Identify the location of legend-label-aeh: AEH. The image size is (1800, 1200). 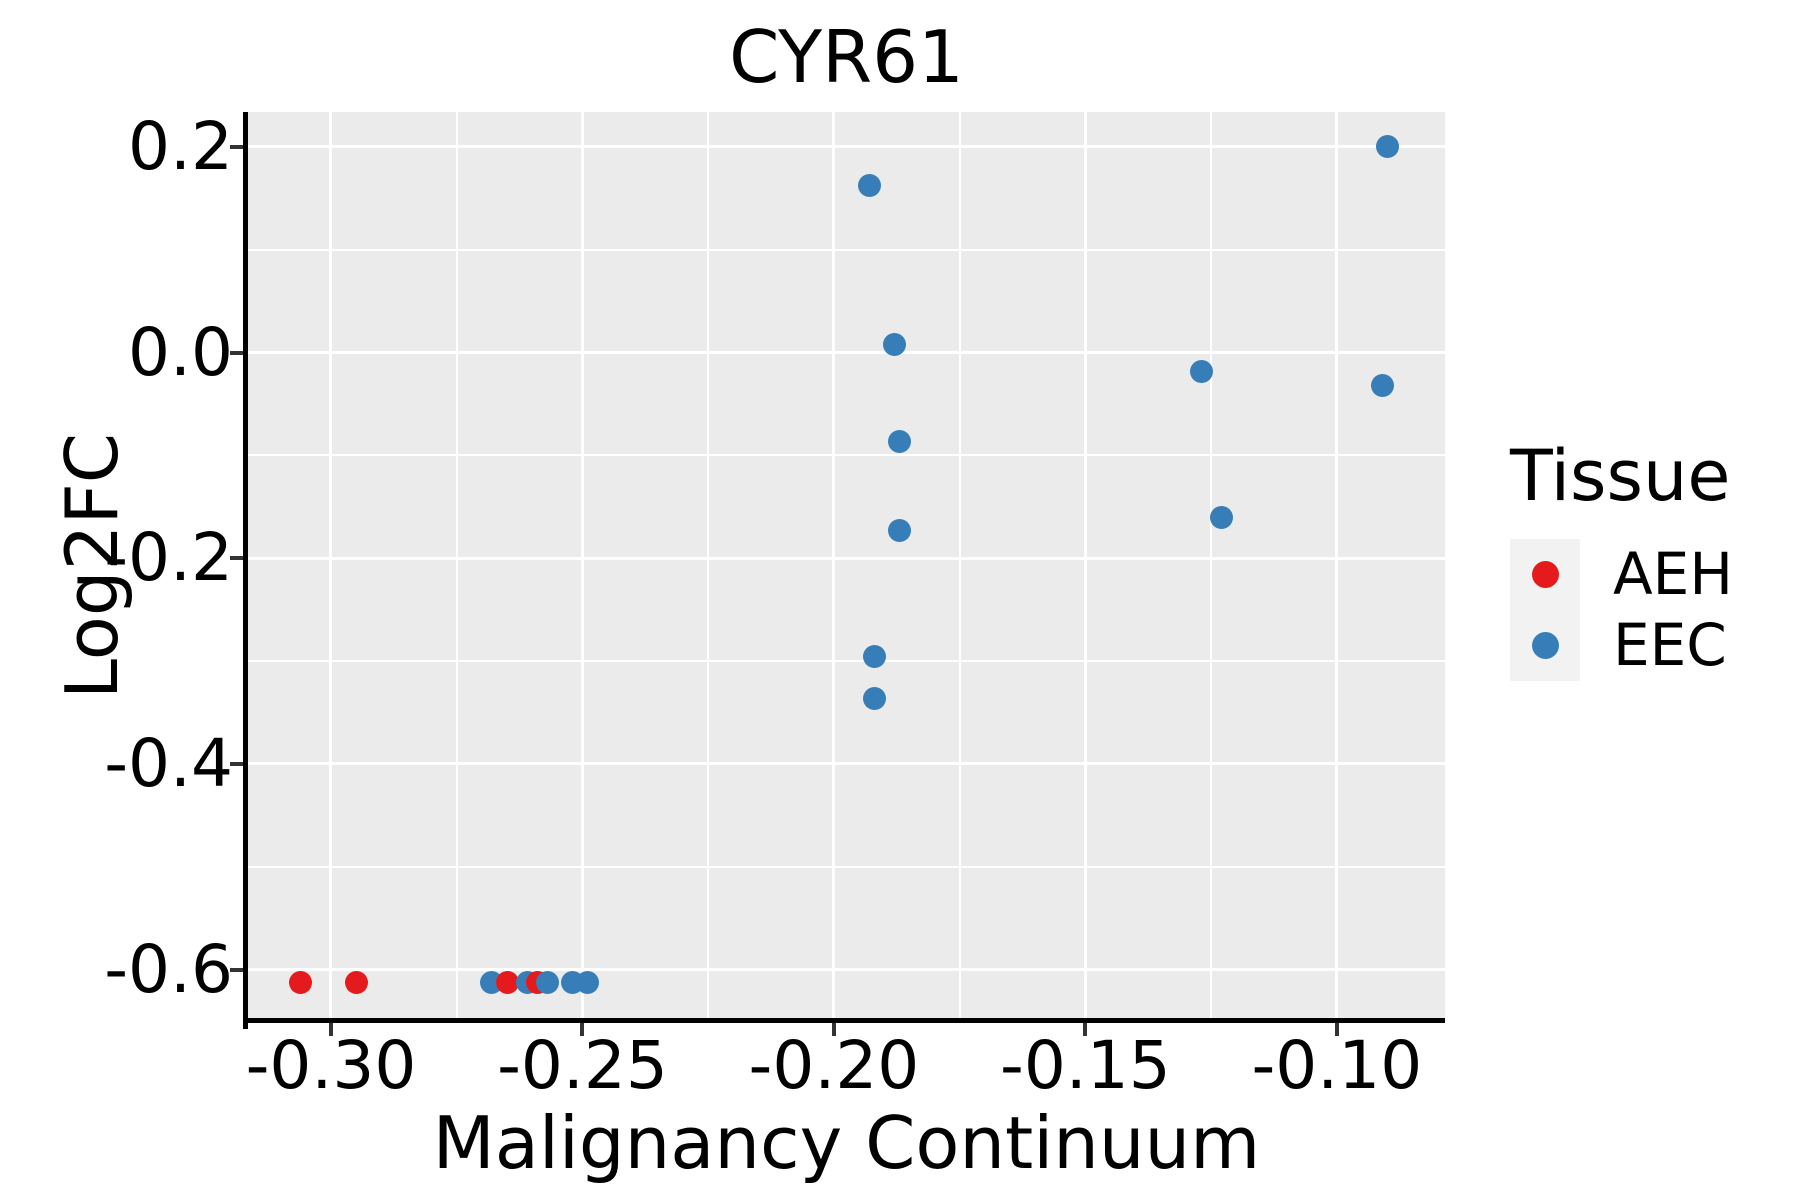
(1673, 574).